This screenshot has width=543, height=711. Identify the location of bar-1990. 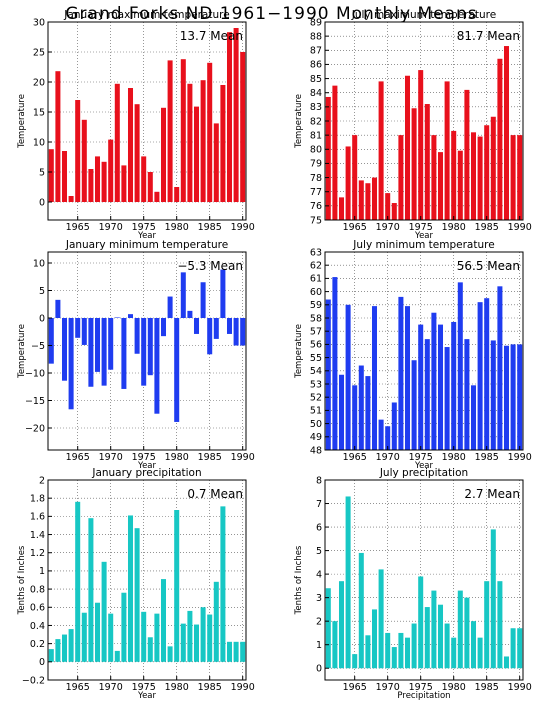
(520, 397).